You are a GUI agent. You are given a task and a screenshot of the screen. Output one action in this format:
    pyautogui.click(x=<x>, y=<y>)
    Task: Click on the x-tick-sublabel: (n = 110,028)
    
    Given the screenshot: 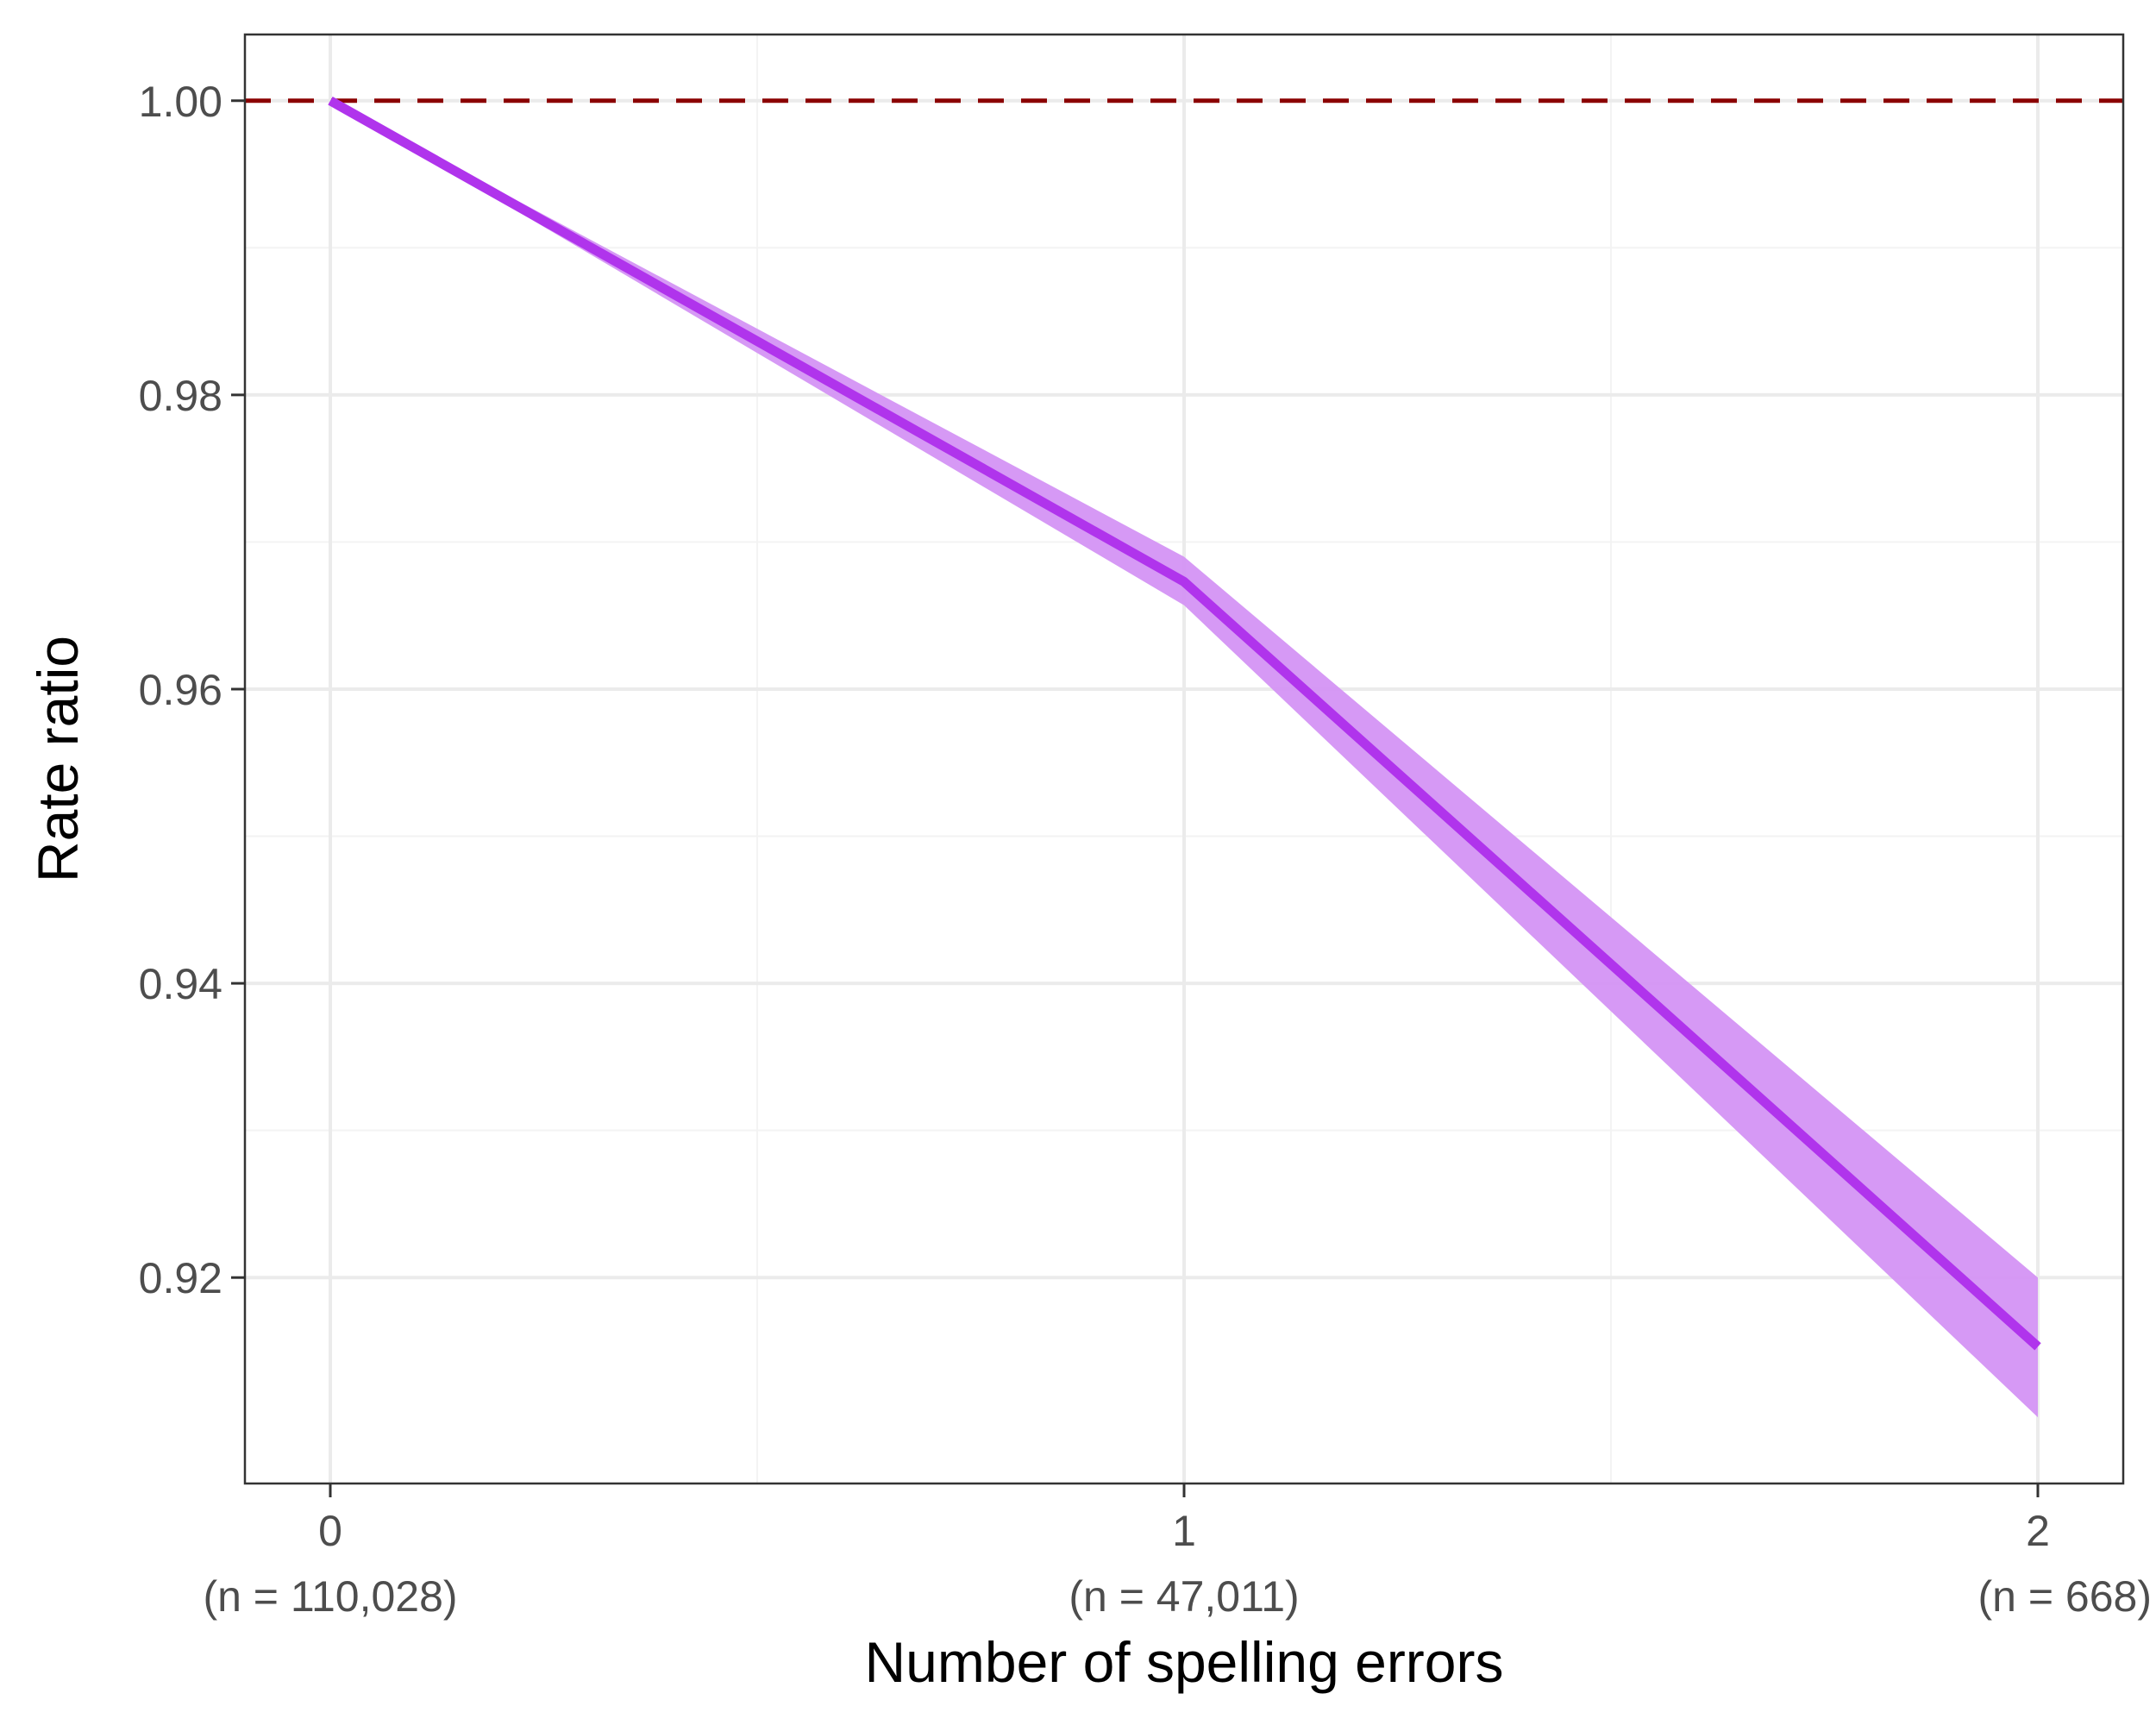 What is the action you would take?
    pyautogui.click(x=330, y=1597)
    